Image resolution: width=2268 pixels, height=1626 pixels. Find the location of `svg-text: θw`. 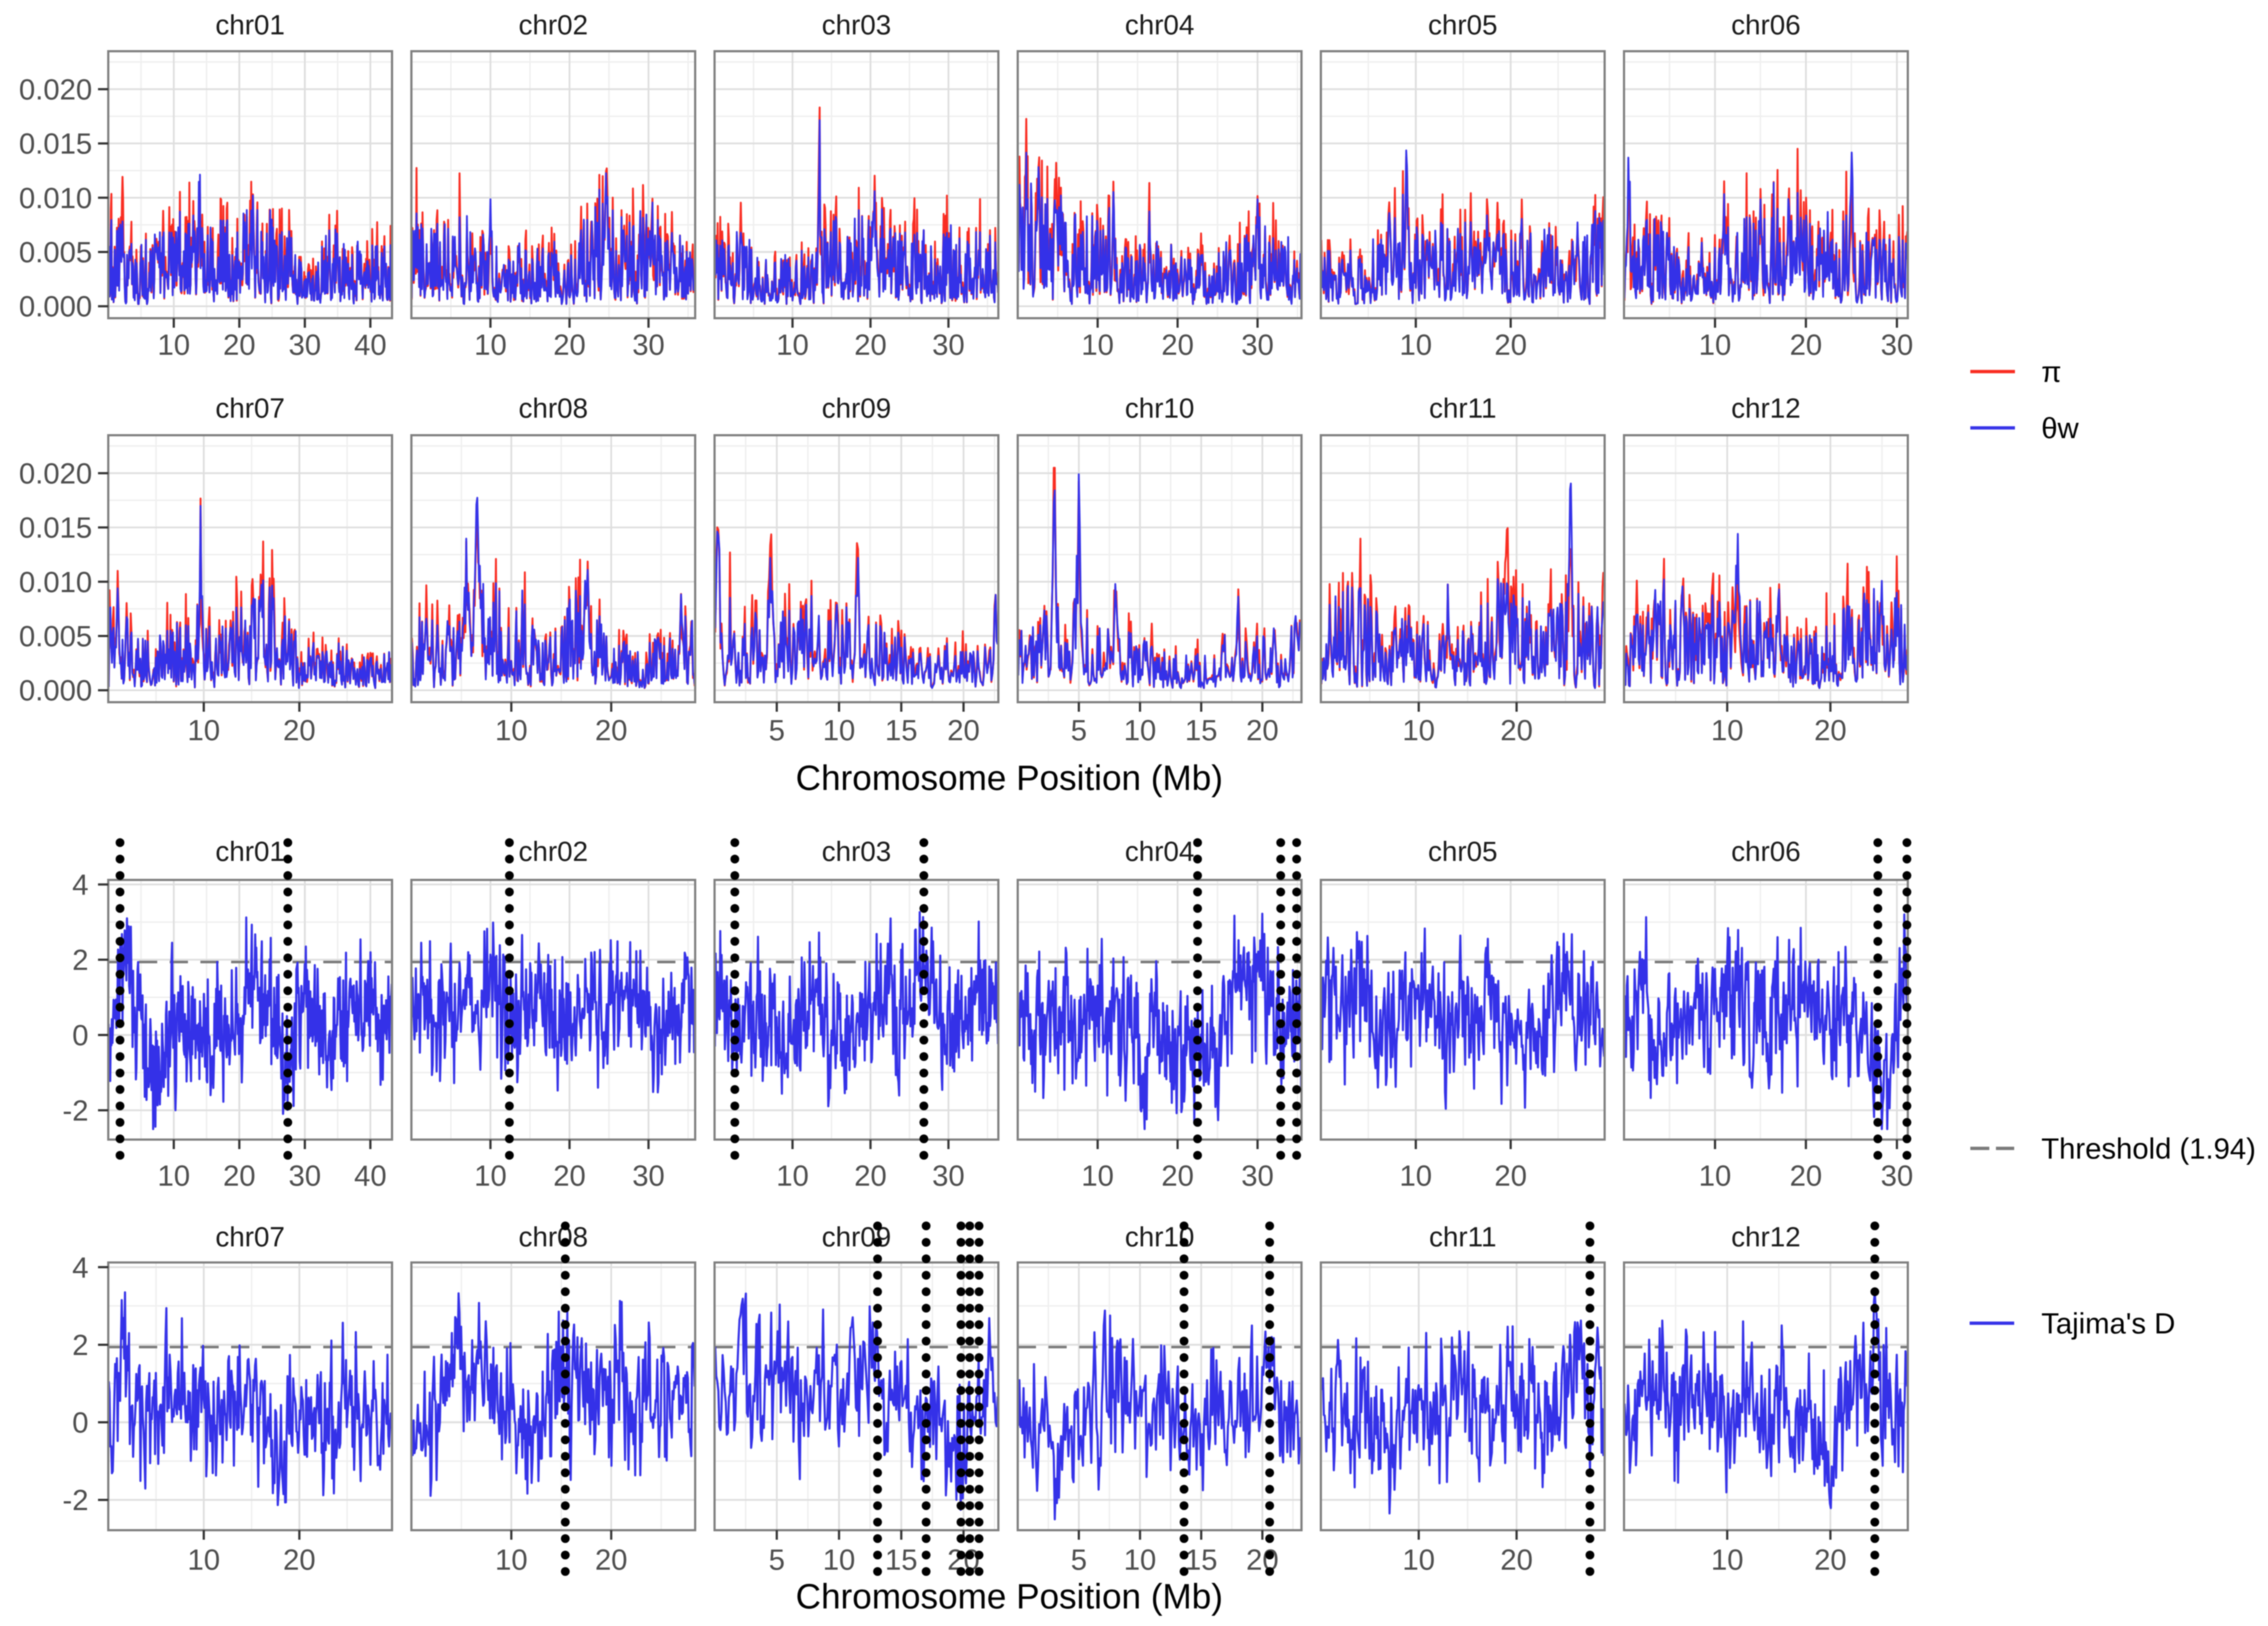

svg-text: θw is located at coordinates (2060, 429).